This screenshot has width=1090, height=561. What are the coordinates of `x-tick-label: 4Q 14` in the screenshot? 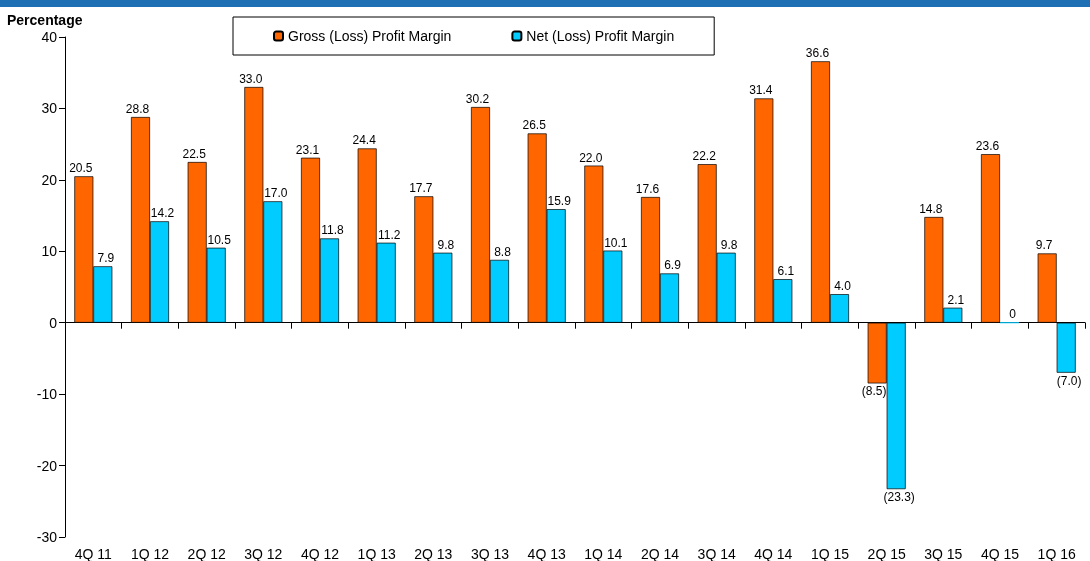 It's located at (773, 553).